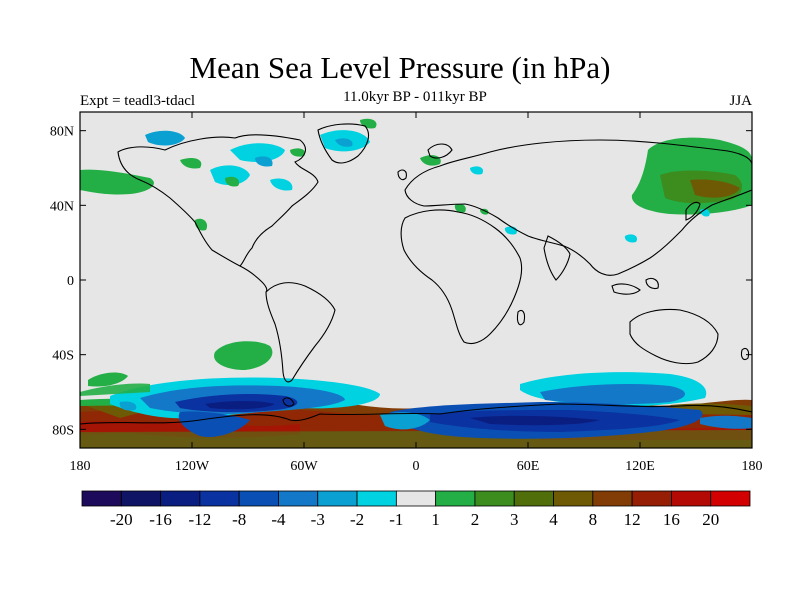 This screenshot has height=600, width=800. What do you see at coordinates (160, 519) in the screenshot?
I see `colorbar-label: -16` at bounding box center [160, 519].